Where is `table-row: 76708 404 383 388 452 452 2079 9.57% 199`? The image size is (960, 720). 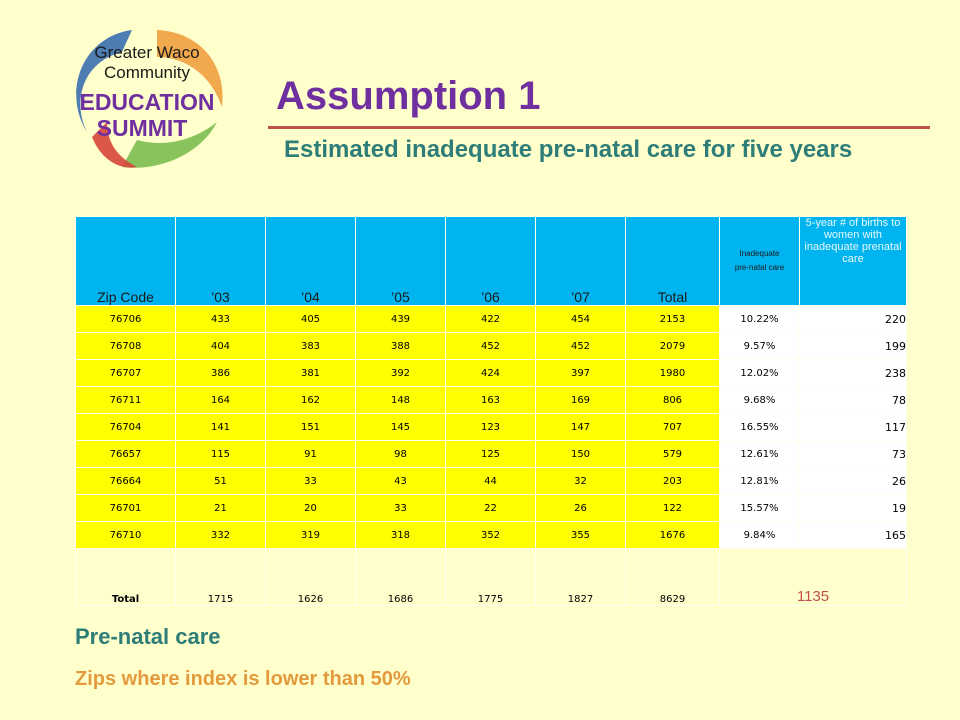
table-row: 76708 404 383 388 452 452 2079 9.57% 199 is located at coordinates (491, 346).